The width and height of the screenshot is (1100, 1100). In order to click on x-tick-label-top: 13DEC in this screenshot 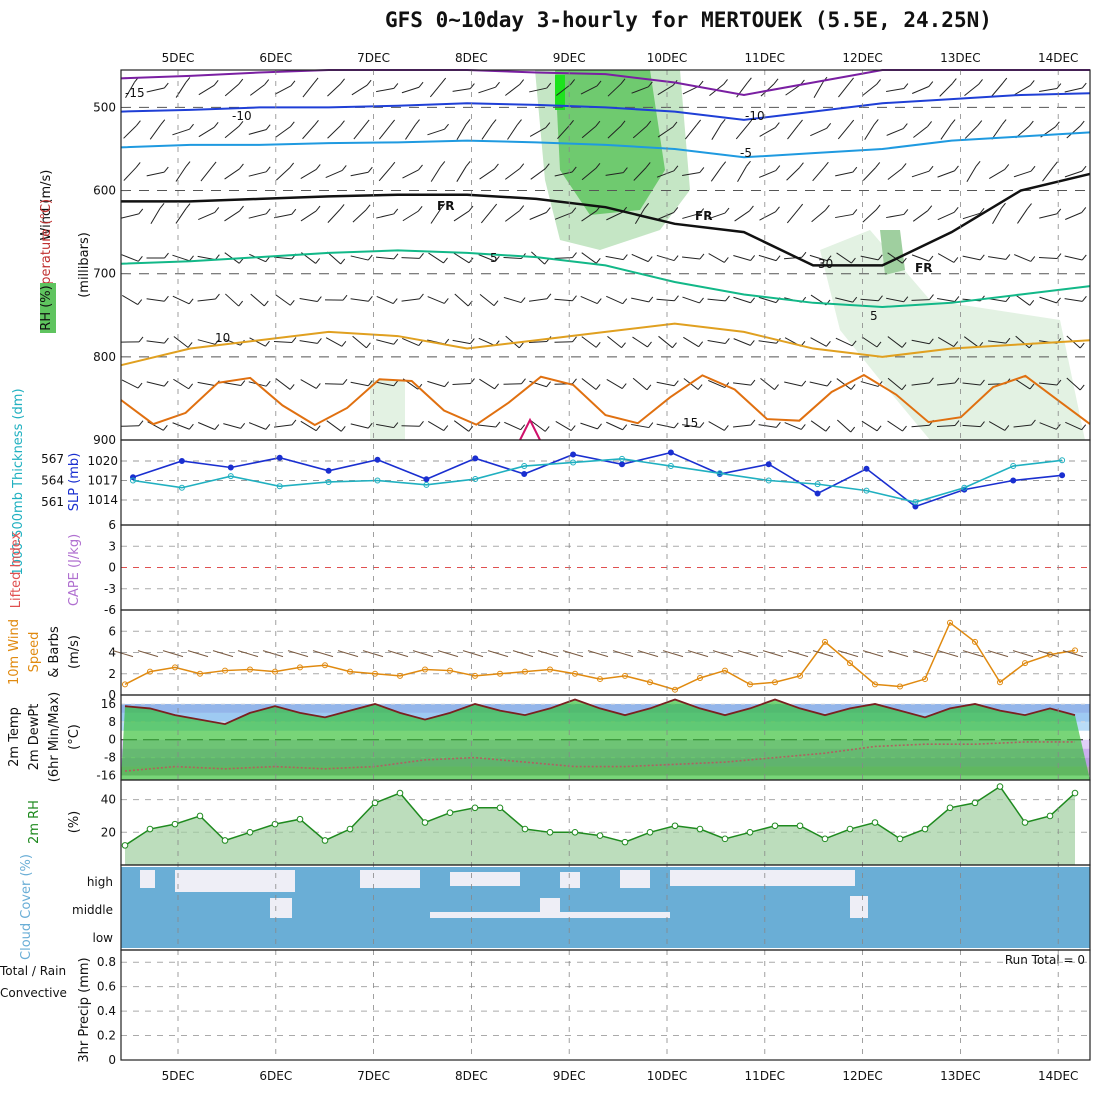, I will do `click(960, 58)`.